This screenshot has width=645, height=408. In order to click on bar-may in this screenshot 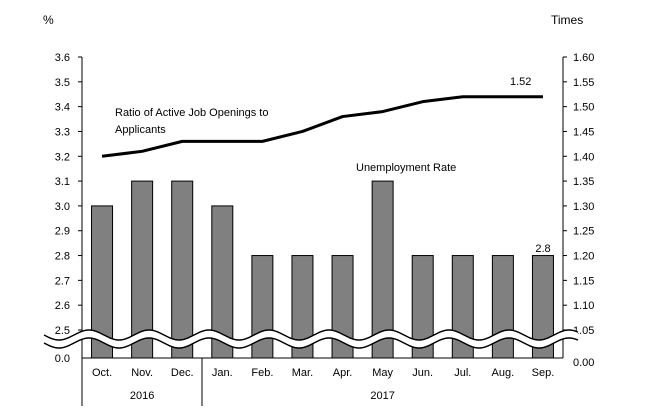, I will do `click(382, 269)`.